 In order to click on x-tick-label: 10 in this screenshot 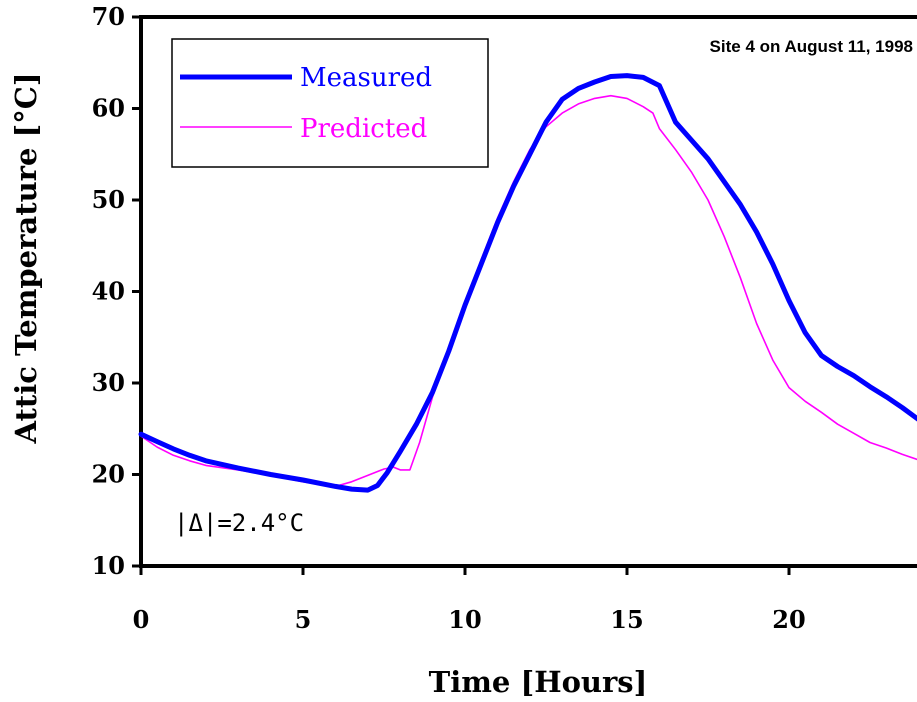, I will do `click(464, 619)`.